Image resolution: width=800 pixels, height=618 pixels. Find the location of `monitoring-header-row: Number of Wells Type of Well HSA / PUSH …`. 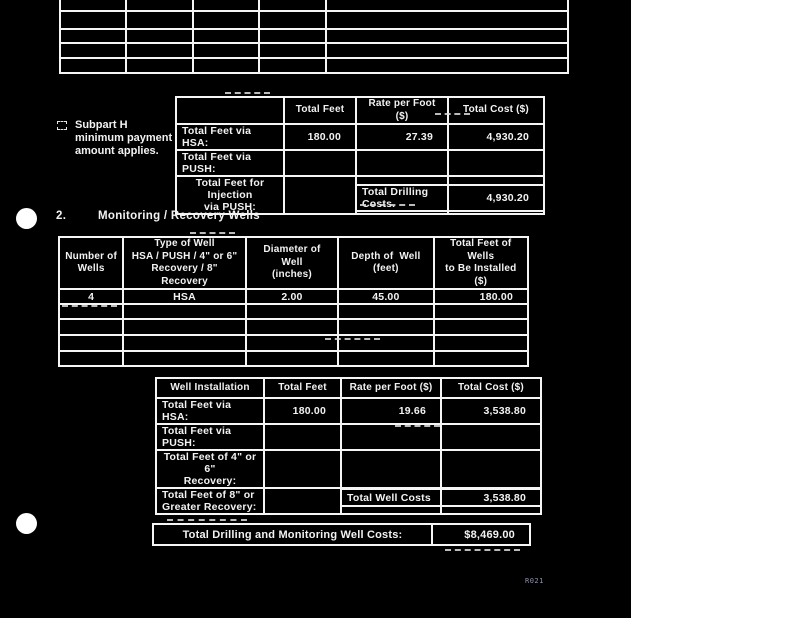

monitoring-header-row: Number of Wells Type of Well HSA / PUSH … is located at coordinates (293, 263).